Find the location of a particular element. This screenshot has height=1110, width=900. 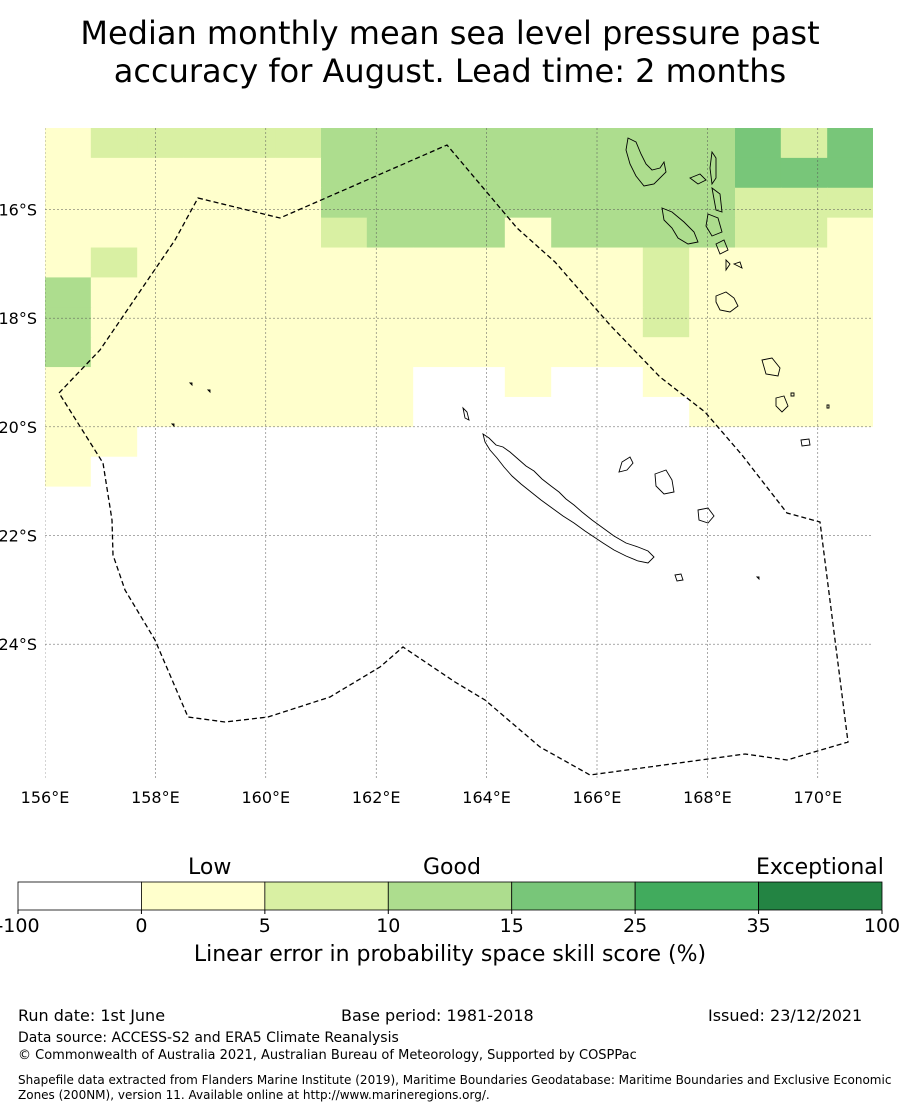

vanuatu-northern-islands is located at coordinates (706, 193).